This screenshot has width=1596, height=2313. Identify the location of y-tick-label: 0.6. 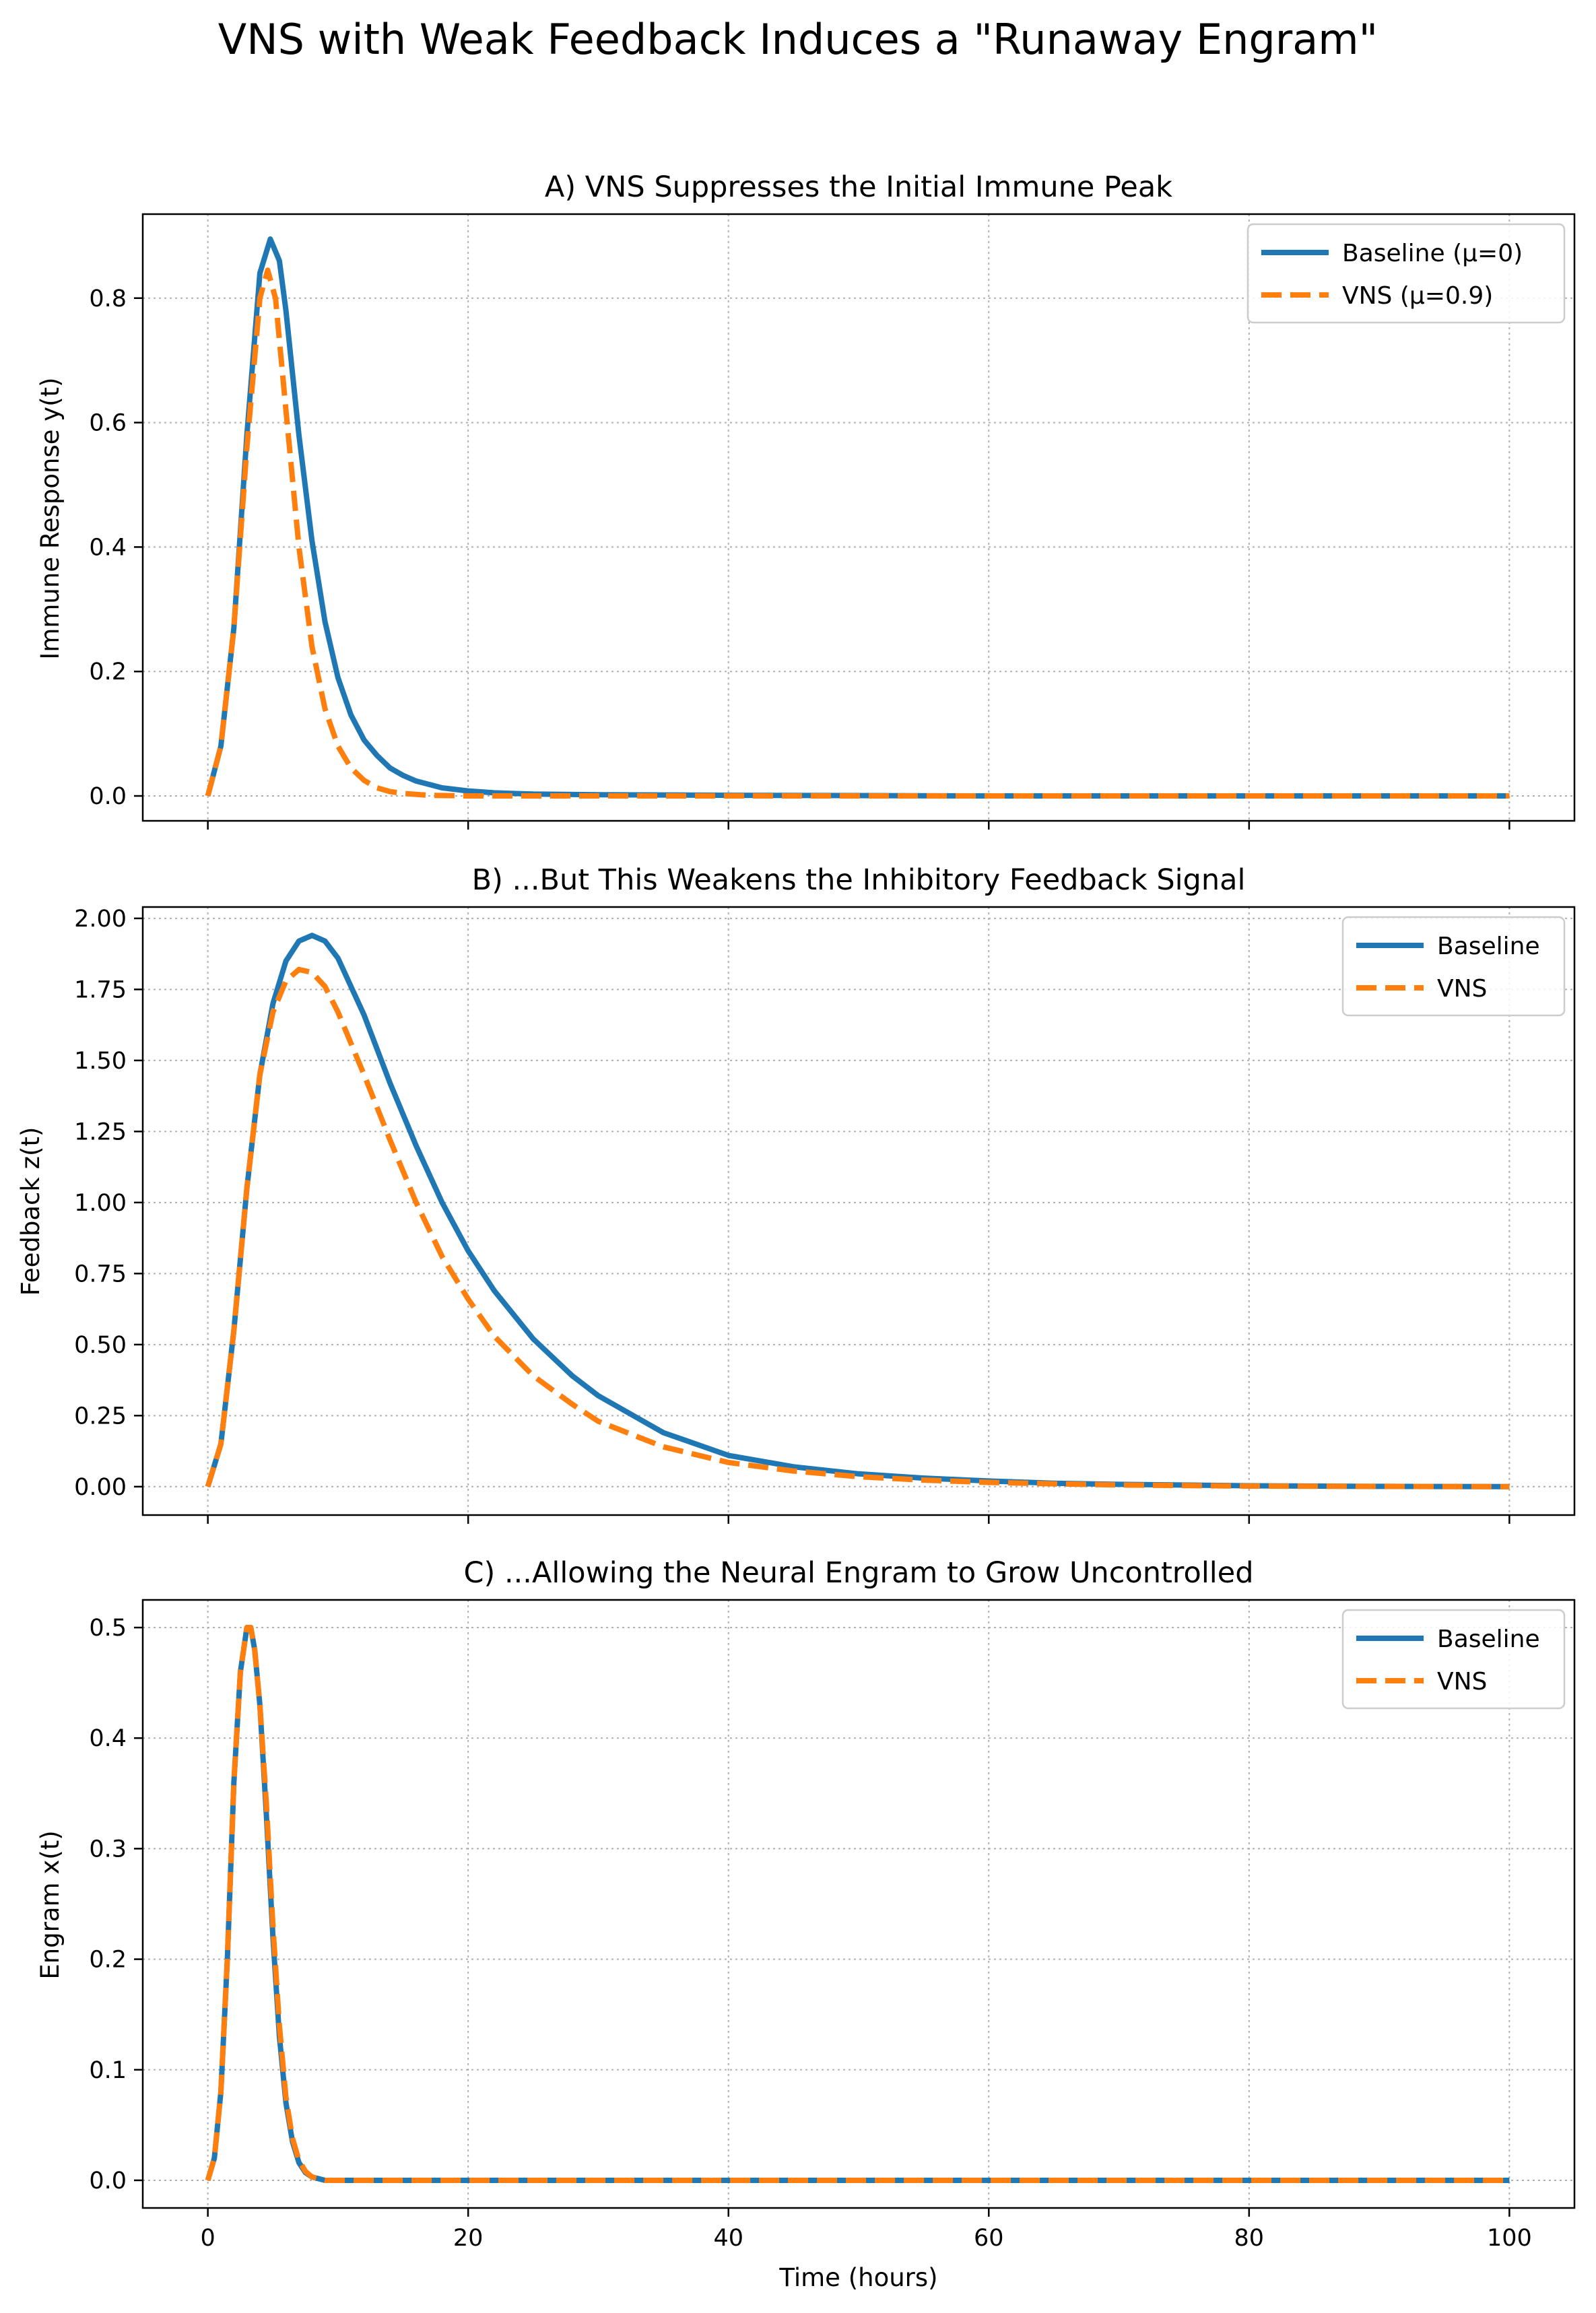
(108, 423).